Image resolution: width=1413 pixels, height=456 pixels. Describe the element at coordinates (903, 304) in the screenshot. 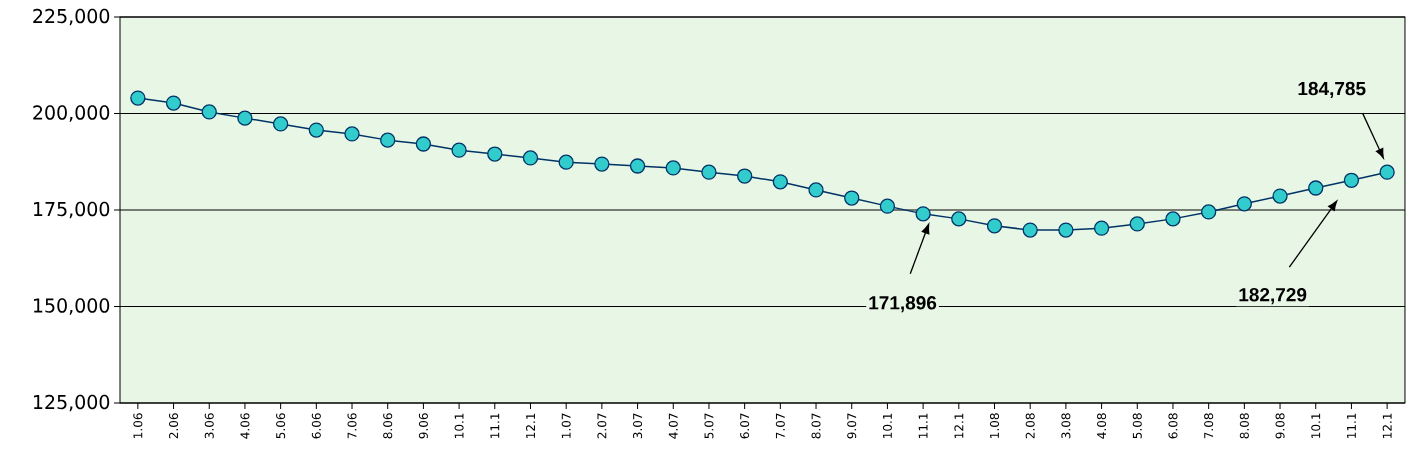

I see `annotation: 171,896` at that location.